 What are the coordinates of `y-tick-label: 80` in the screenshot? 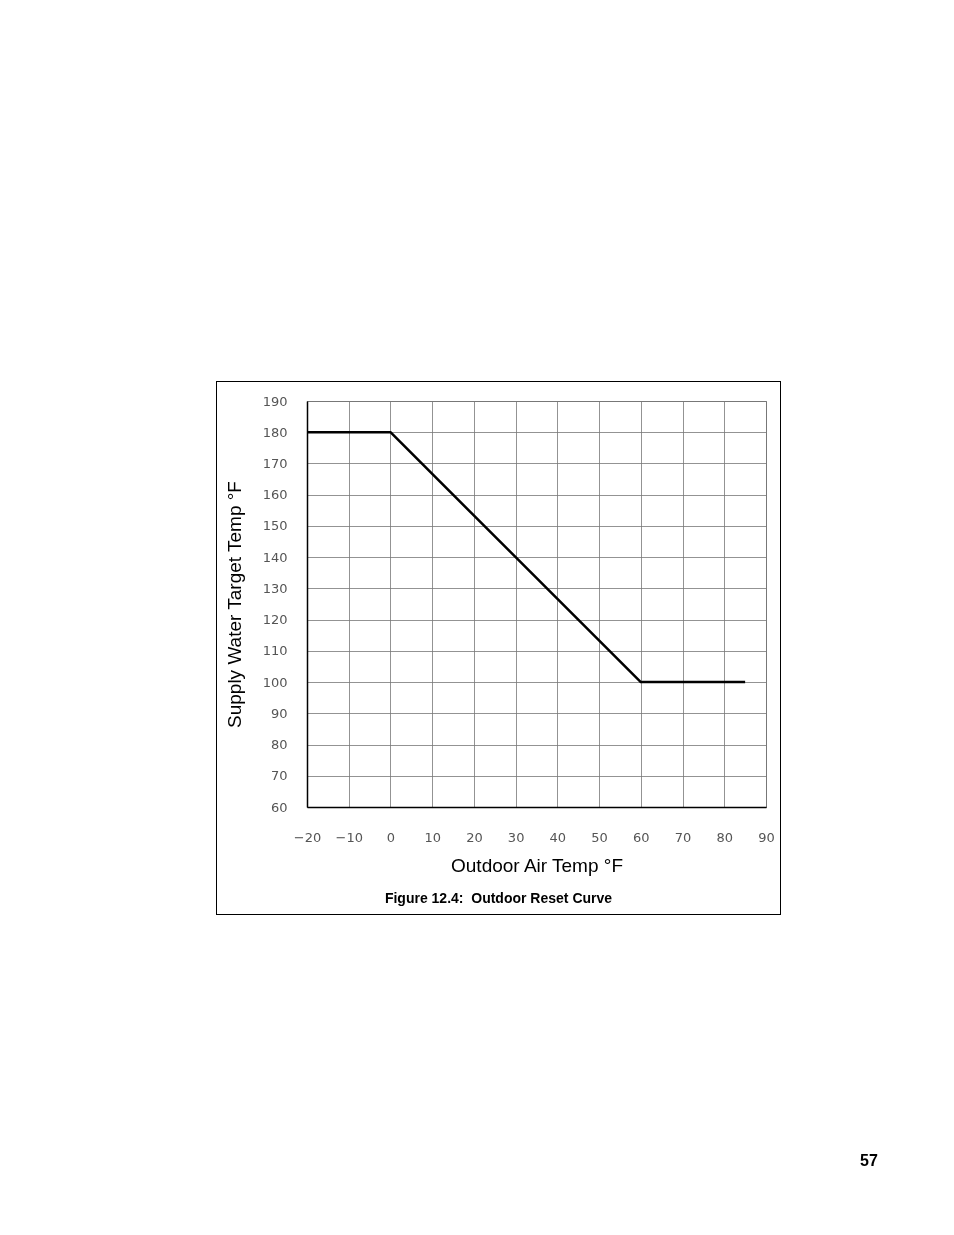 It's located at (279, 745).